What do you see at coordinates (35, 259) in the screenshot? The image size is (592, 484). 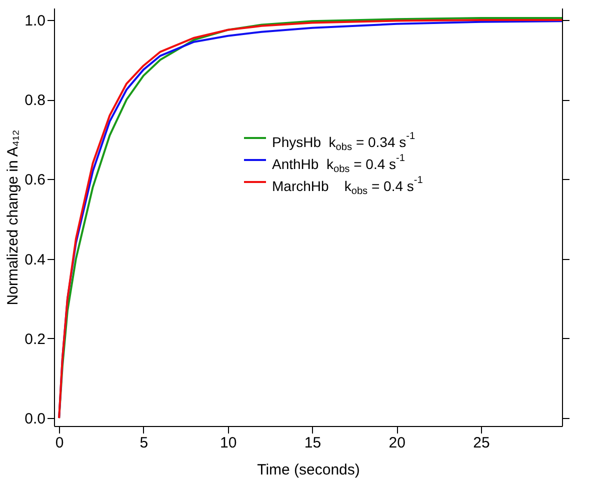 I see `y-tick-label: 0.4` at bounding box center [35, 259].